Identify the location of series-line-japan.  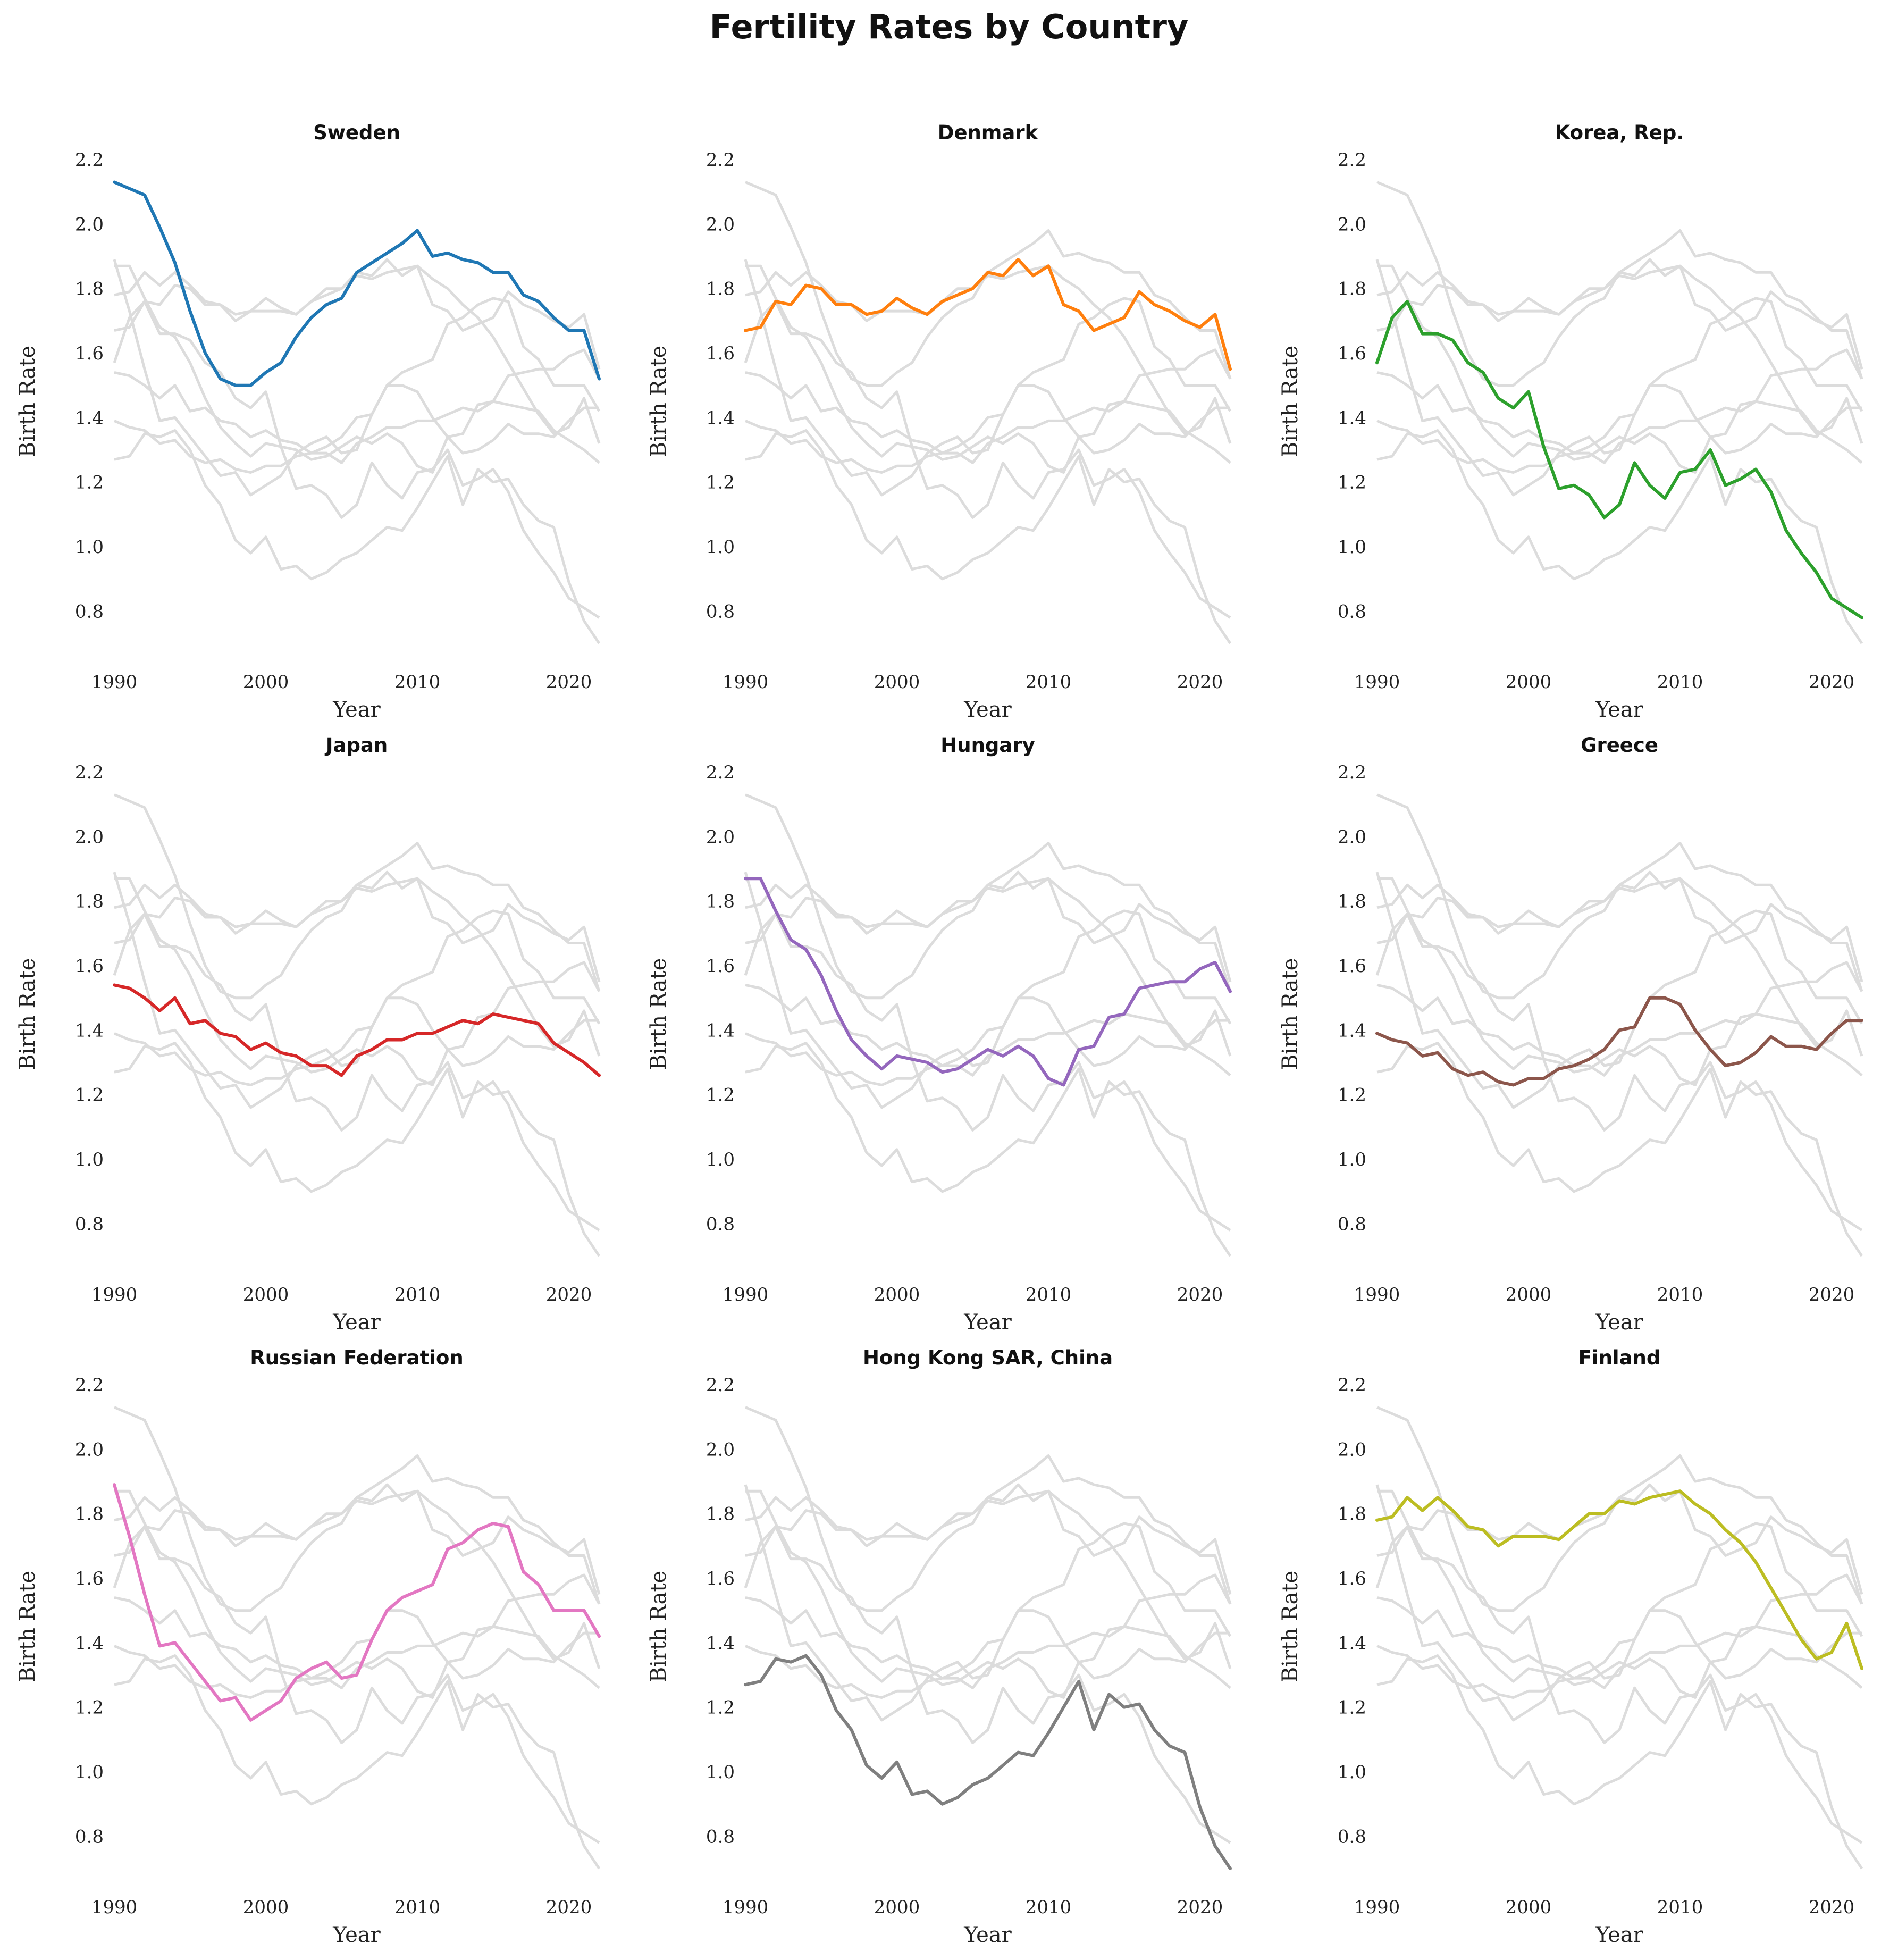
(357, 1030).